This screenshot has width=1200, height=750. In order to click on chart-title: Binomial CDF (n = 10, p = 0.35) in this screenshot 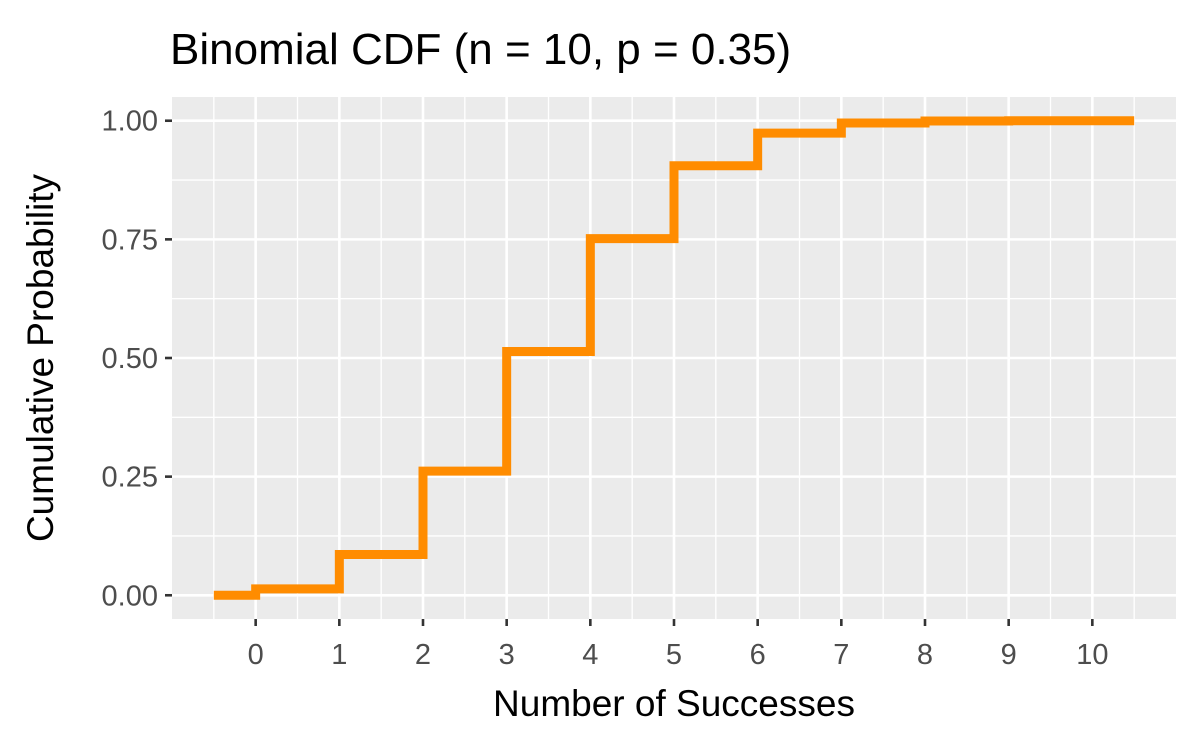, I will do `click(480, 49)`.